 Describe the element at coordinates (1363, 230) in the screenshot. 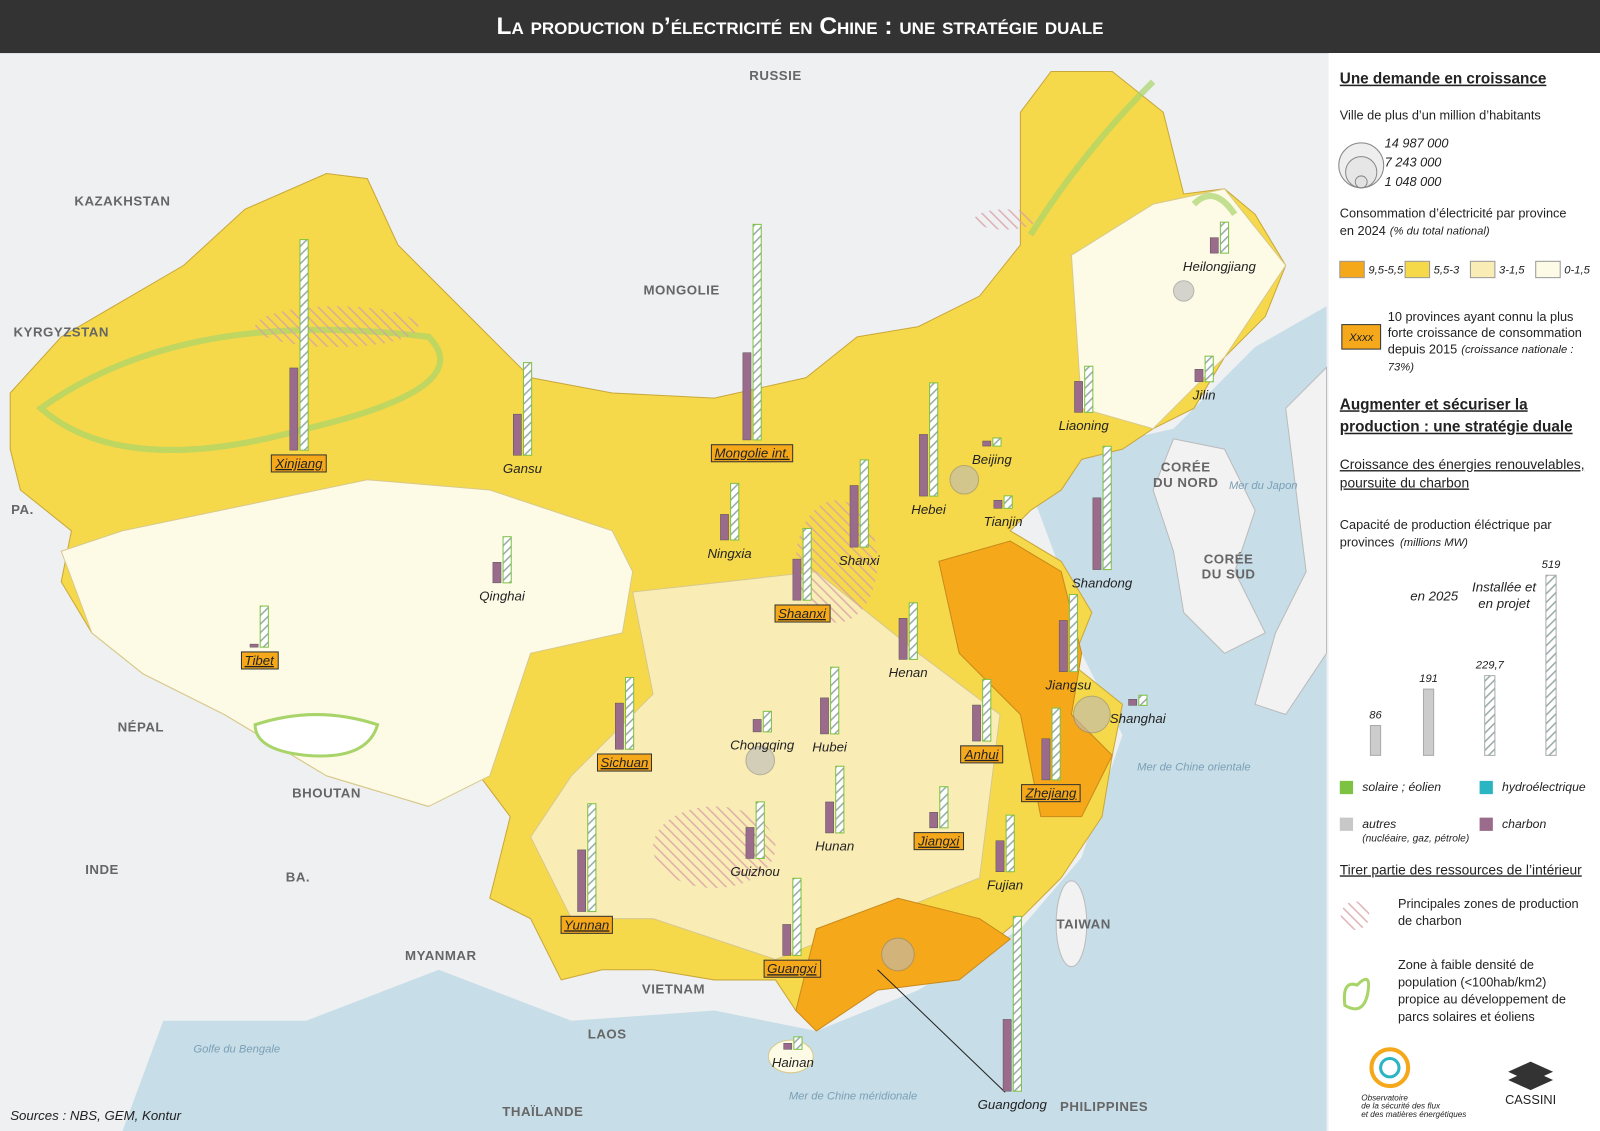

I see `legend-text: en 2024` at that location.